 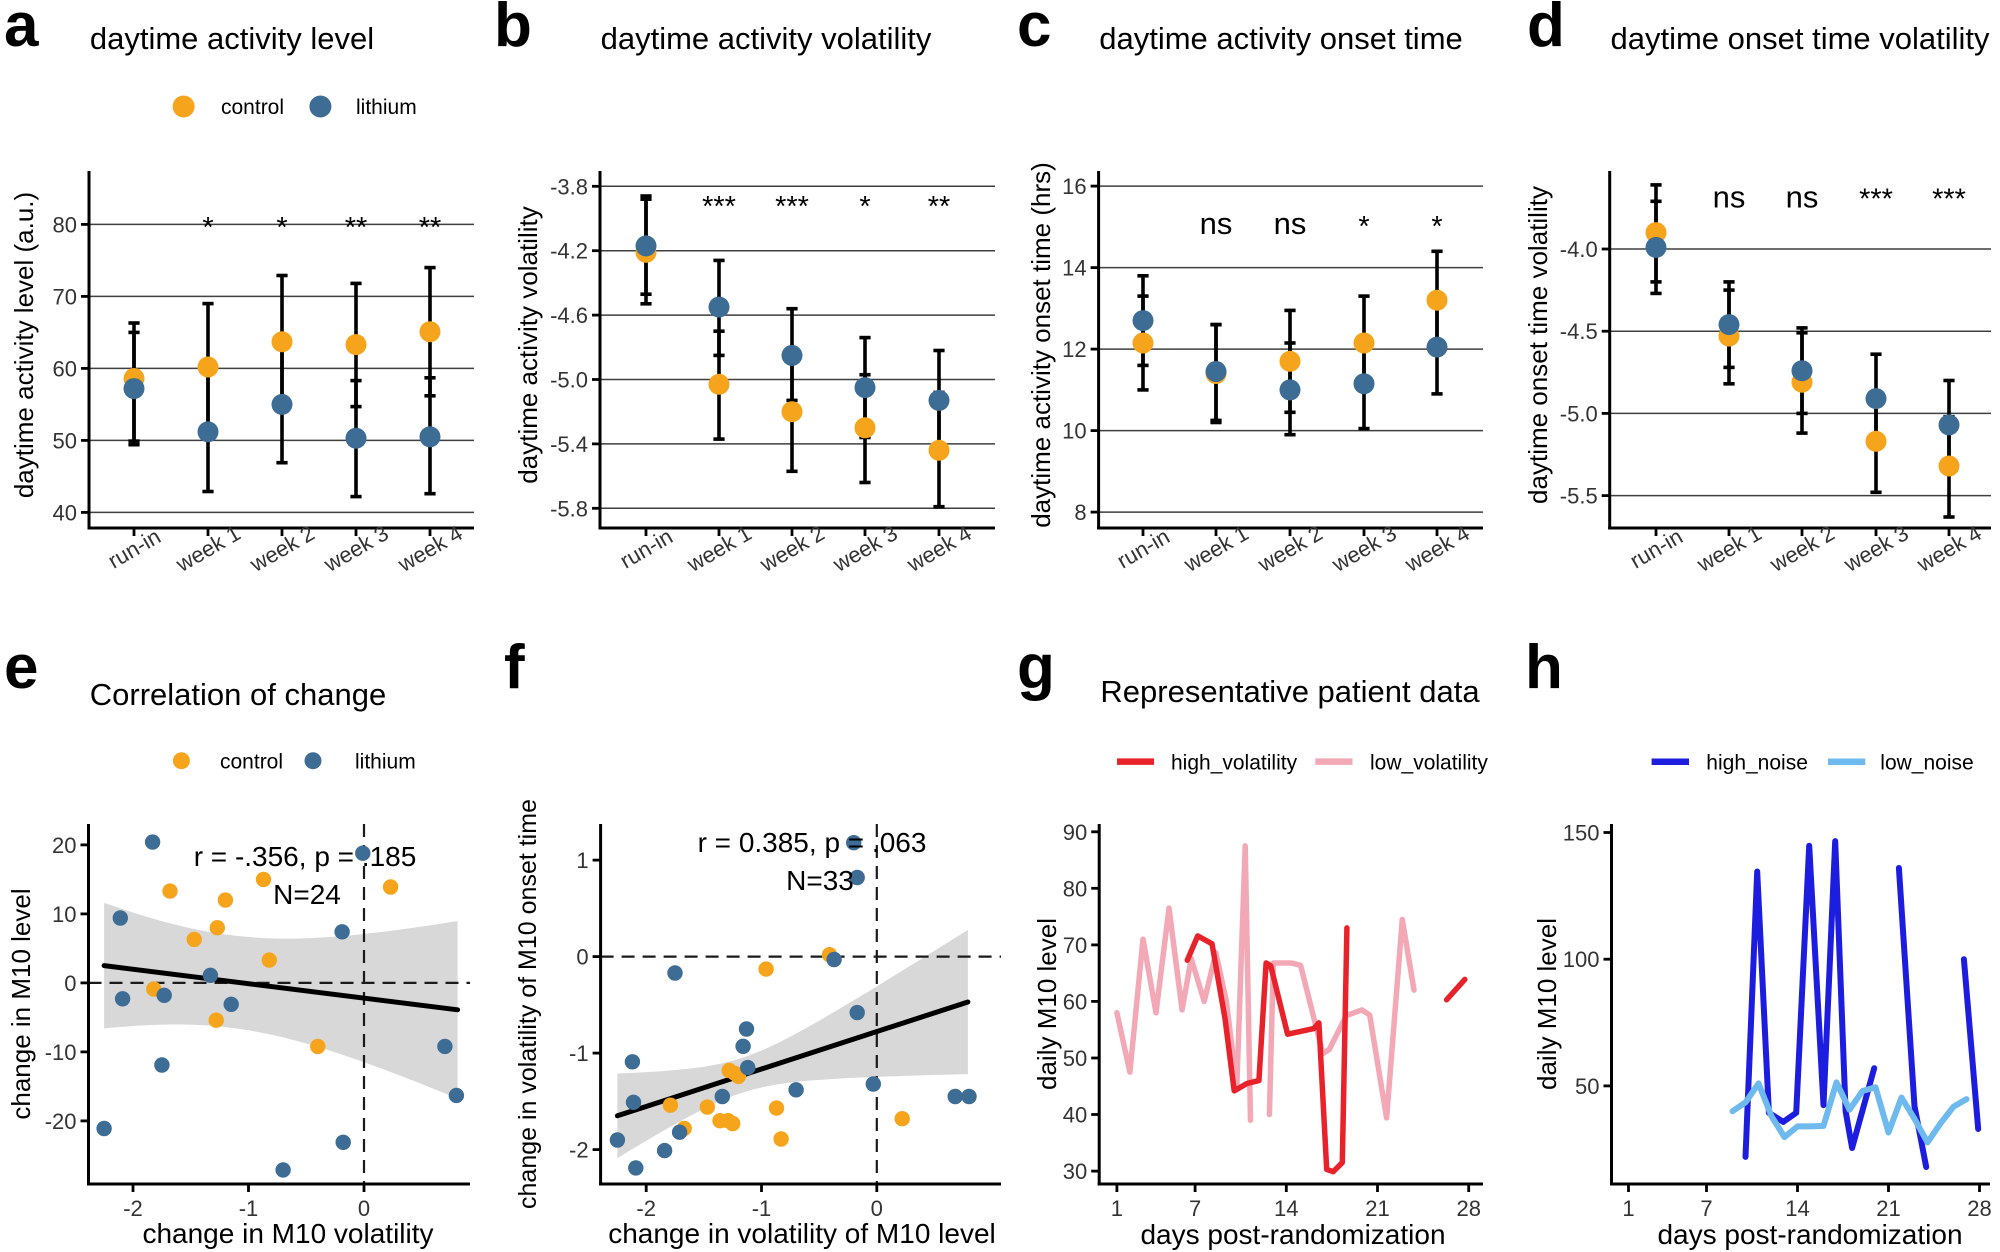 What do you see at coordinates (1926, 763) in the screenshot?
I see `svg-text: low_noise` at bounding box center [1926, 763].